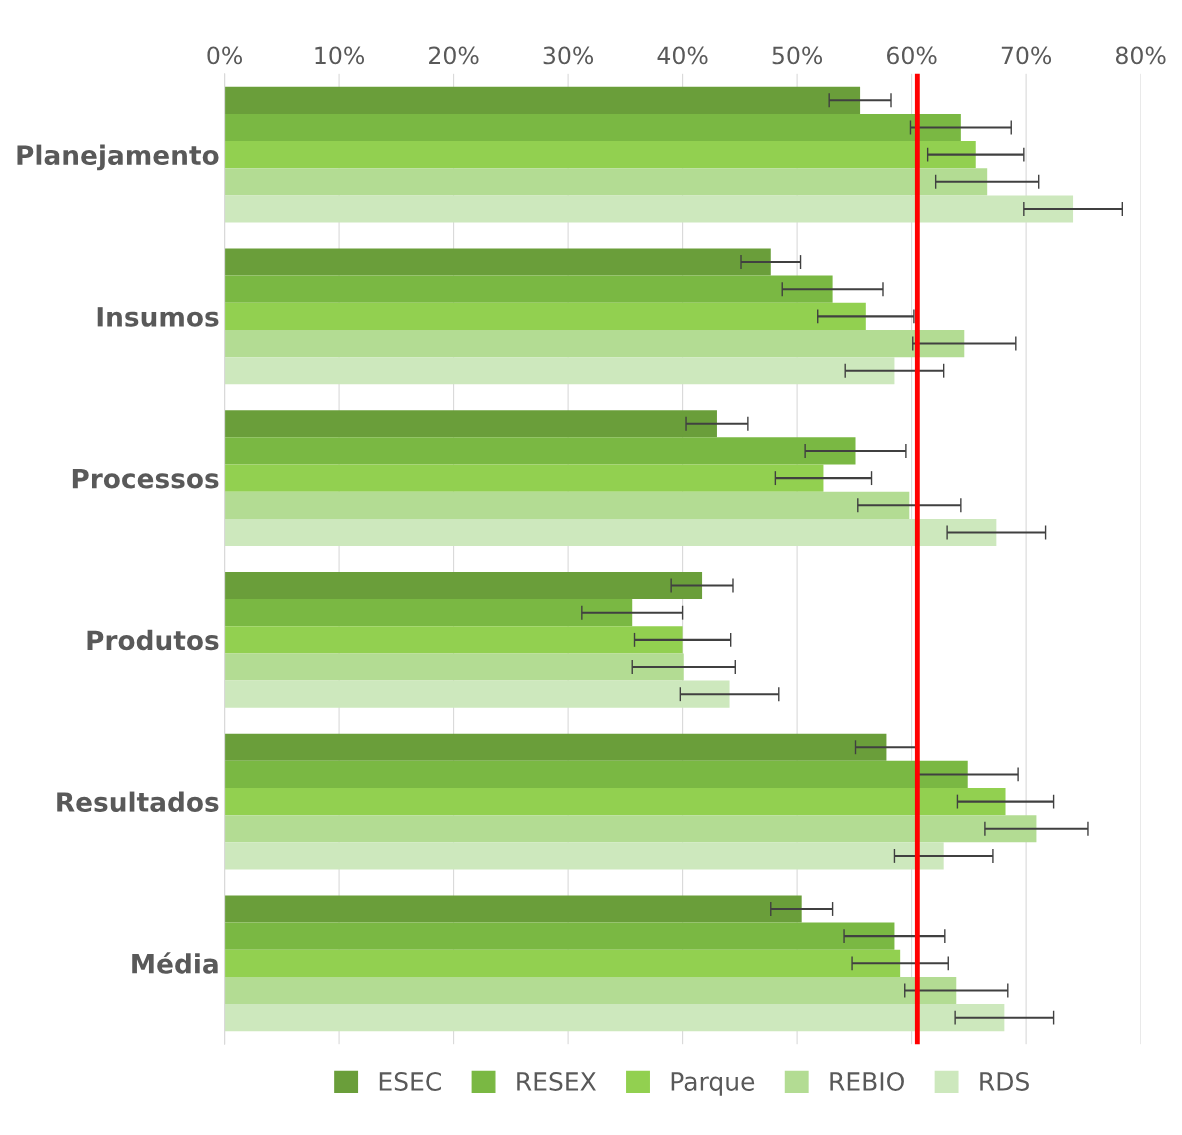  What do you see at coordinates (153, 640) in the screenshot?
I see `y-tick-label: Produtos` at bounding box center [153, 640].